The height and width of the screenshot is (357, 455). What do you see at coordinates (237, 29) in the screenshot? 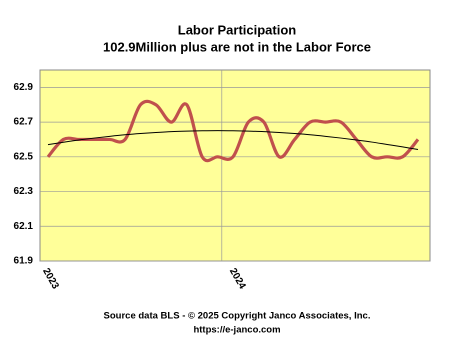
I see `chart-title: Labor Participation` at bounding box center [237, 29].